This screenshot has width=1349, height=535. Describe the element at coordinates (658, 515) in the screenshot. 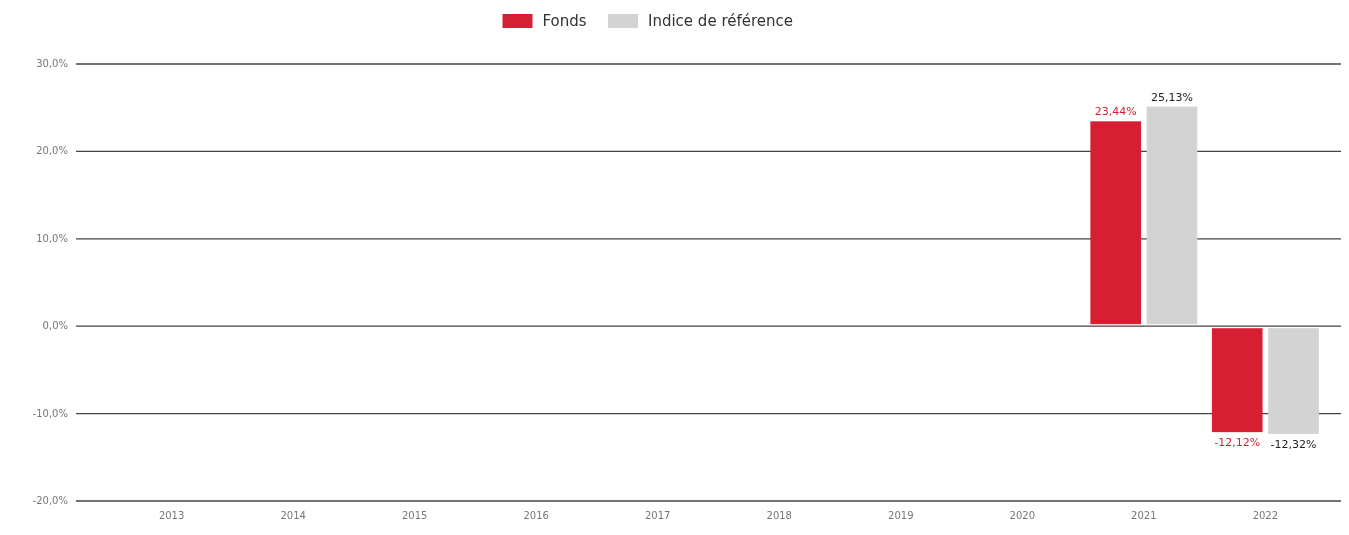

I see `x-tick-label: 2017` at that location.